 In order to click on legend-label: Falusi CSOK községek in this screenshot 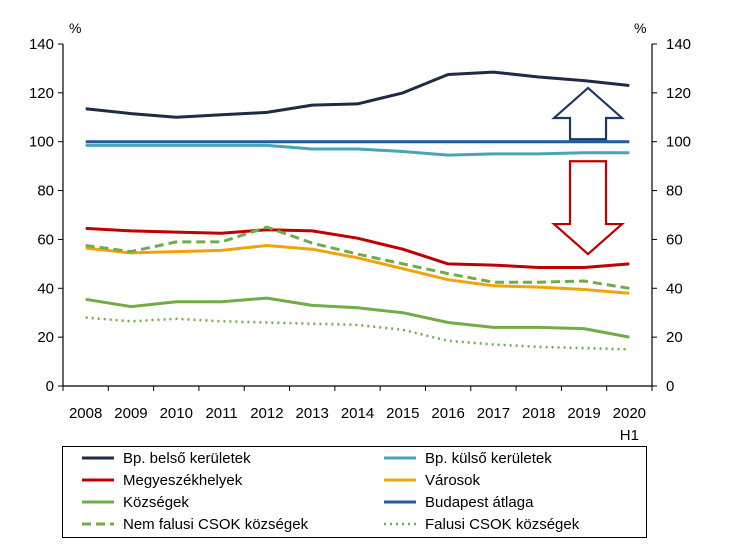, I will do `click(502, 524)`.